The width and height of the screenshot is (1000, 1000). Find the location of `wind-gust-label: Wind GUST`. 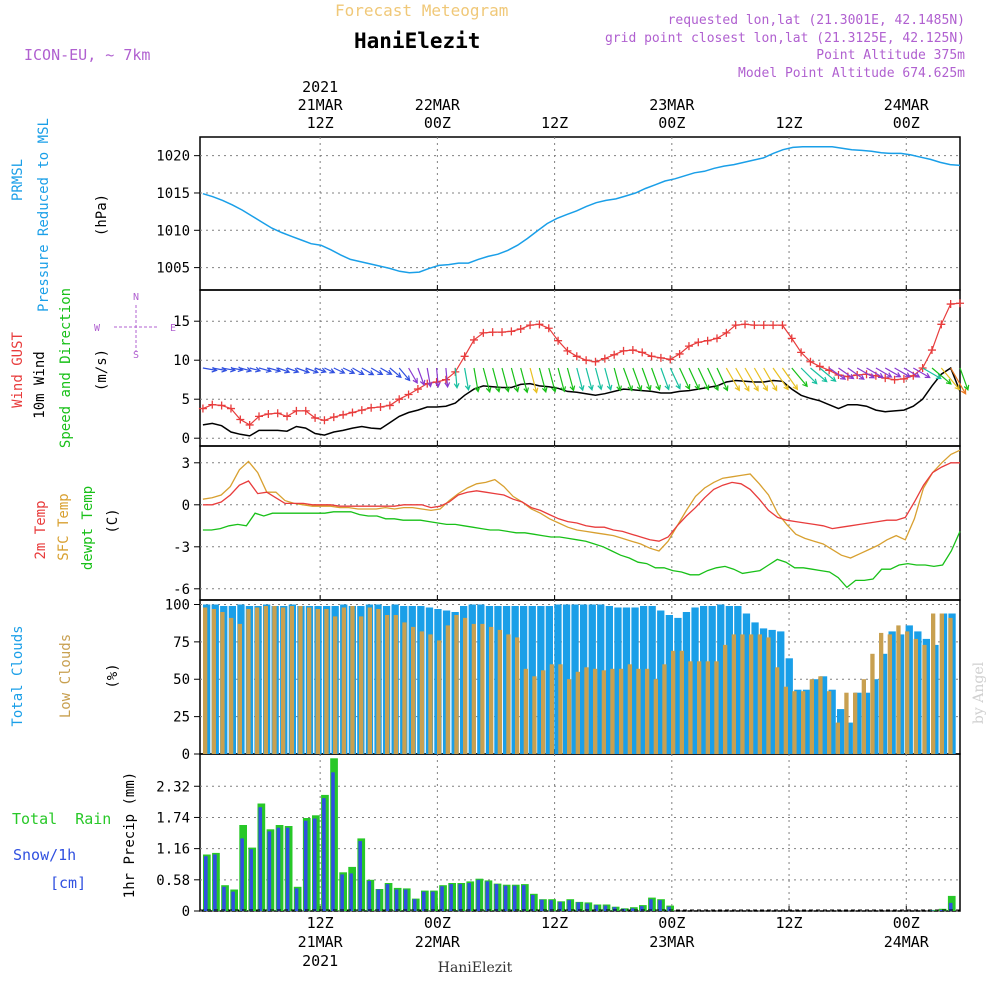

wind-gust-label: Wind GUST is located at coordinates (18, 370).